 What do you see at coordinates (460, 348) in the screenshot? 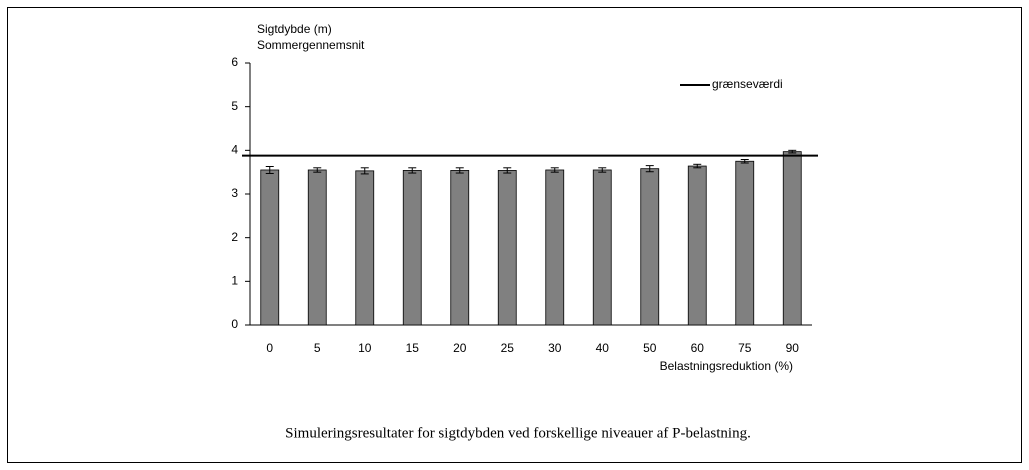
I see `x-tick-label: 20` at bounding box center [460, 348].